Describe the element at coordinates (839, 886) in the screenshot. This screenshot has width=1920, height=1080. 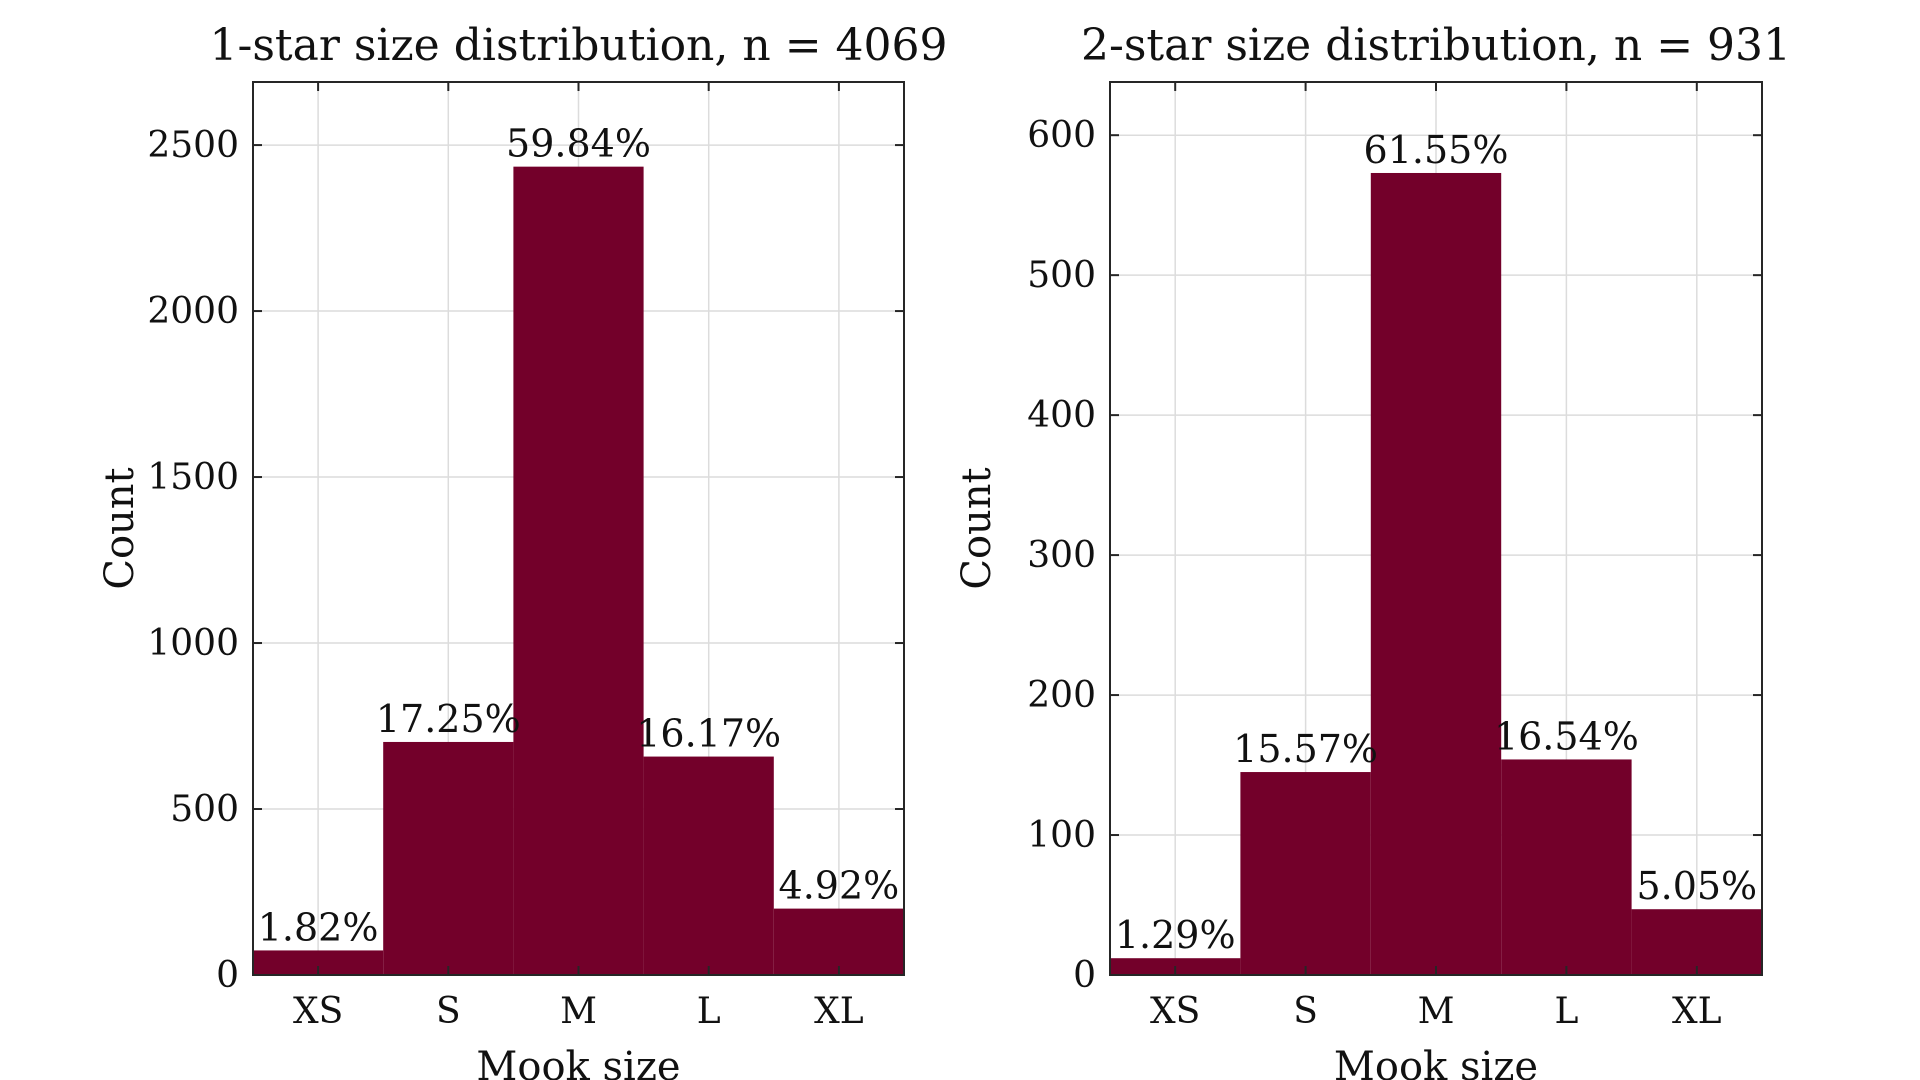
I see `data-label: 4.92%` at that location.